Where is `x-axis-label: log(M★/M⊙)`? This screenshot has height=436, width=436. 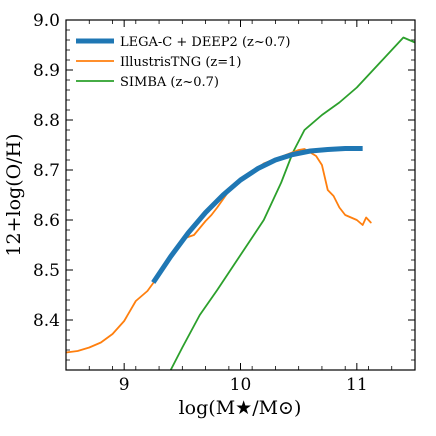
x-axis-label: log(M★/M⊙) is located at coordinates (240, 408).